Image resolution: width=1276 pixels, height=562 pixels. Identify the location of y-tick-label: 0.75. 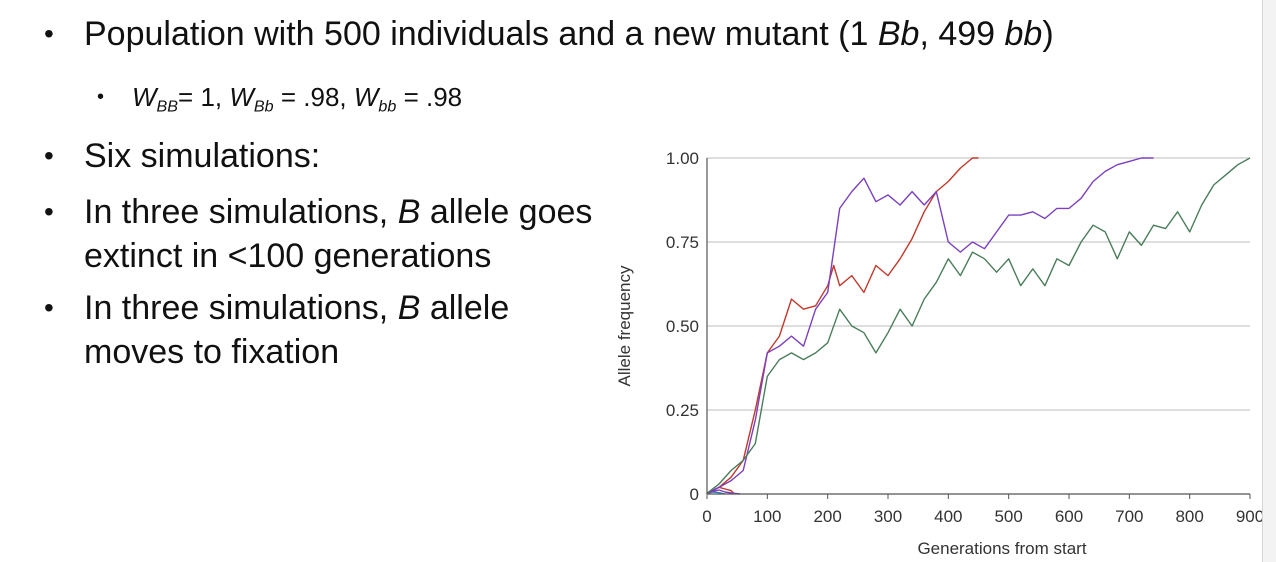
(682, 242).